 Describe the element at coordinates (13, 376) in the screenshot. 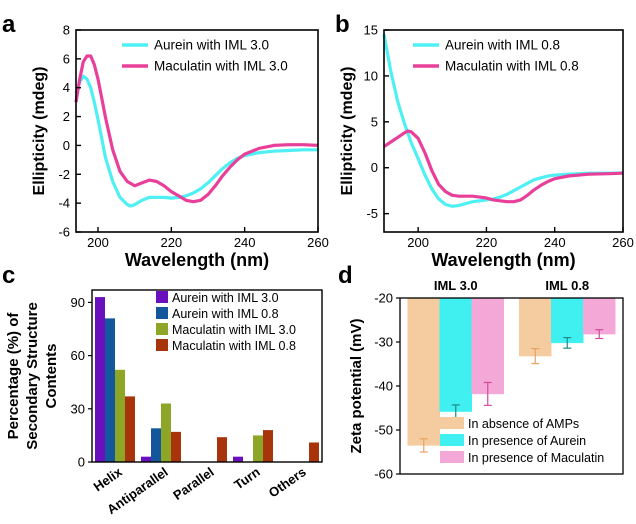

I see `y-axis-title-line: Percentage (%) of` at that location.